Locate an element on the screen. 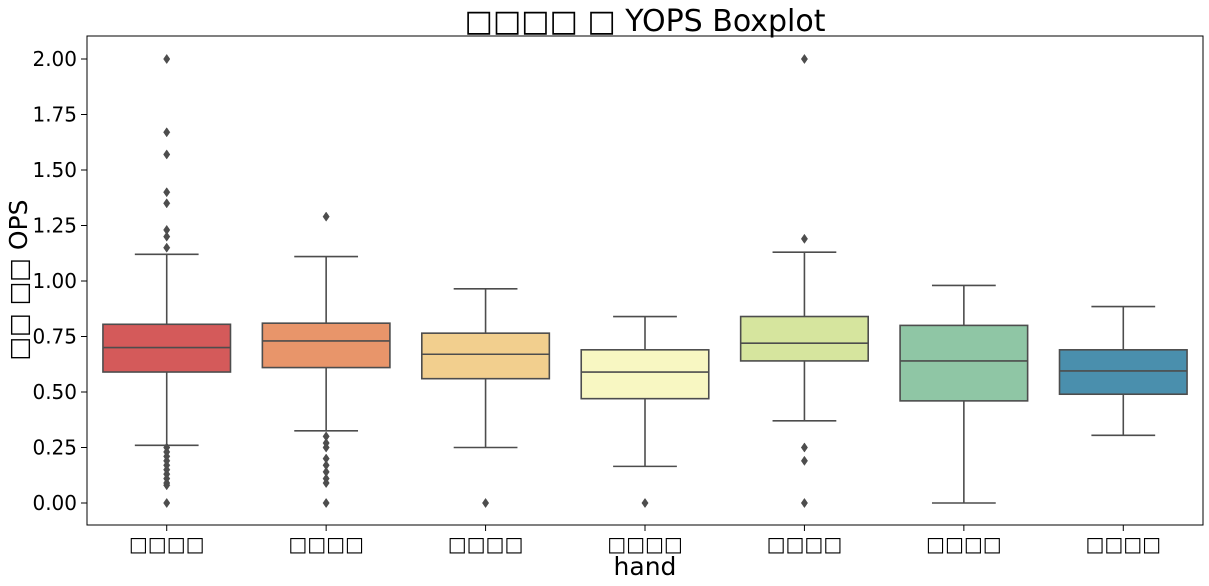  y-axis: 0.00 0.25 0.50 0.75 1.00 1.25 1.50 1.75 2.00 is located at coordinates (59, 281).